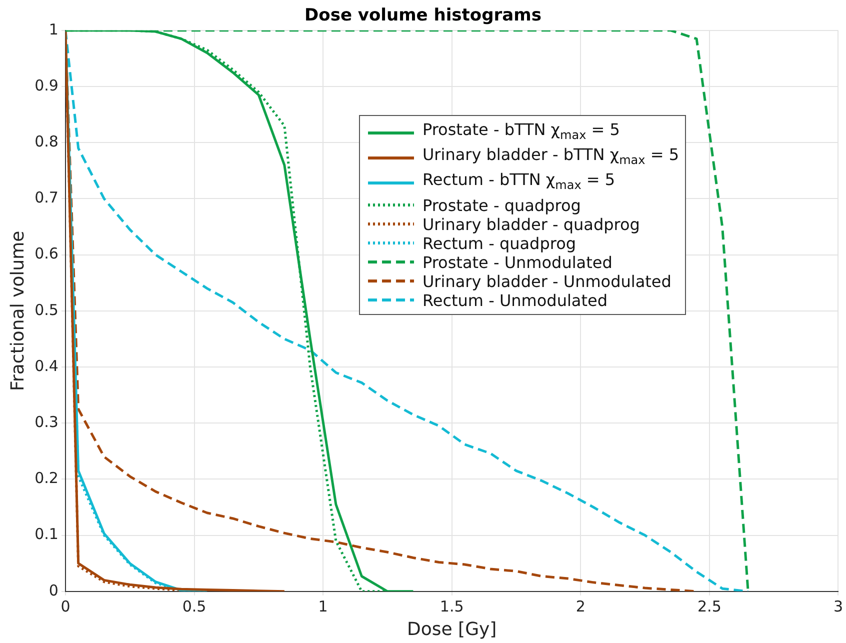 The width and height of the screenshot is (846, 643). I want to click on legend-label: Rectum - quadprog, so click(499, 243).